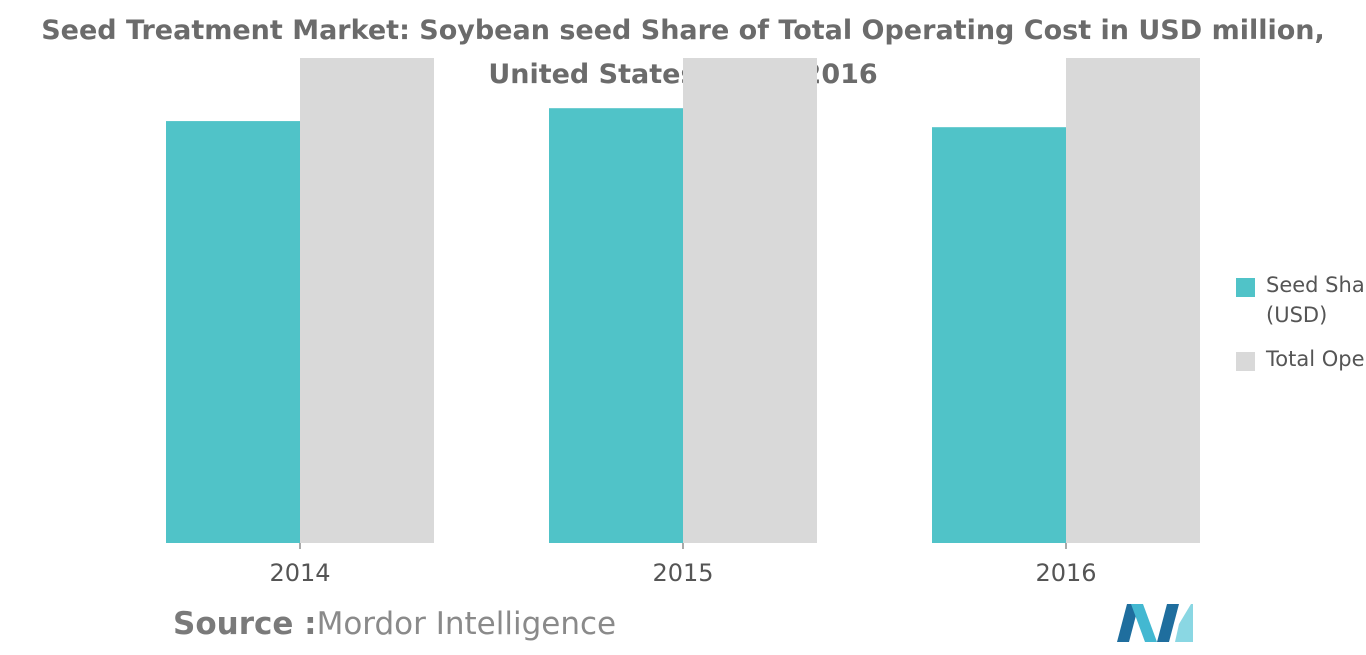 The height and width of the screenshot is (655, 1366). I want to click on logo-left-stroke, so click(1128, 623).